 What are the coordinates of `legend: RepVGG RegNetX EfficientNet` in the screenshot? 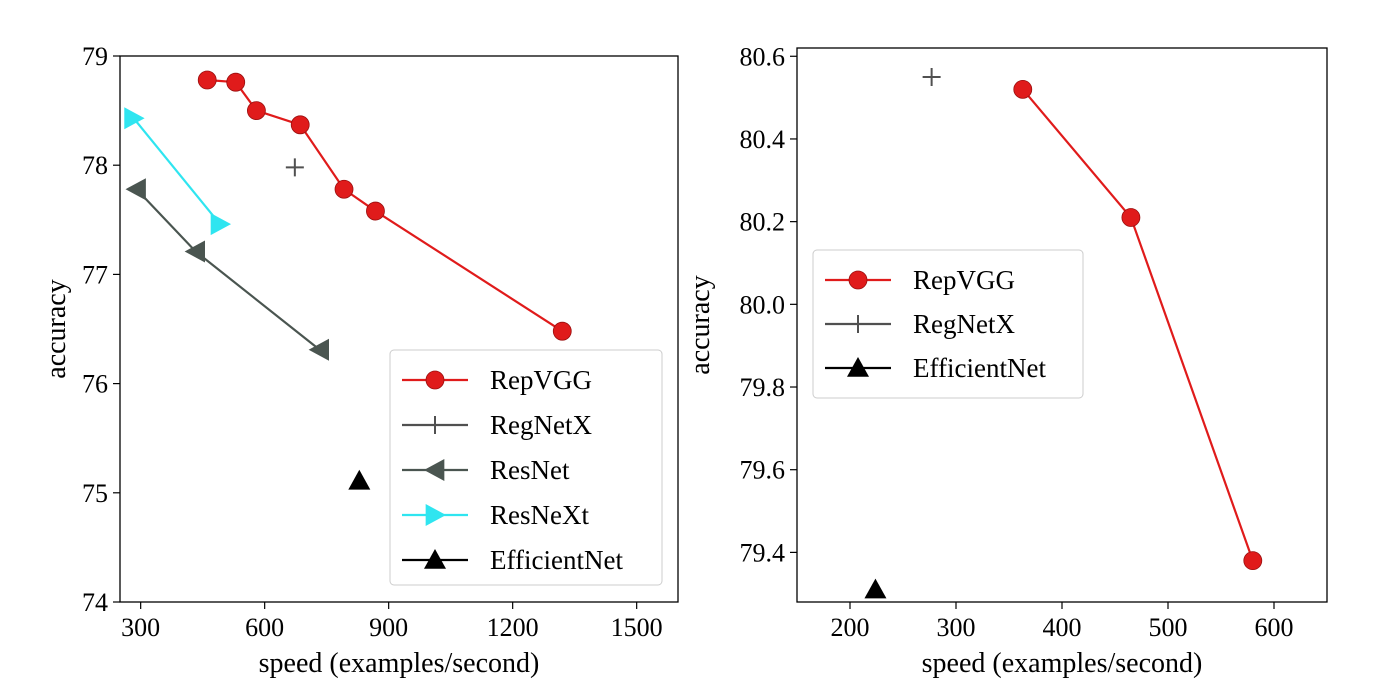 It's located at (948, 324).